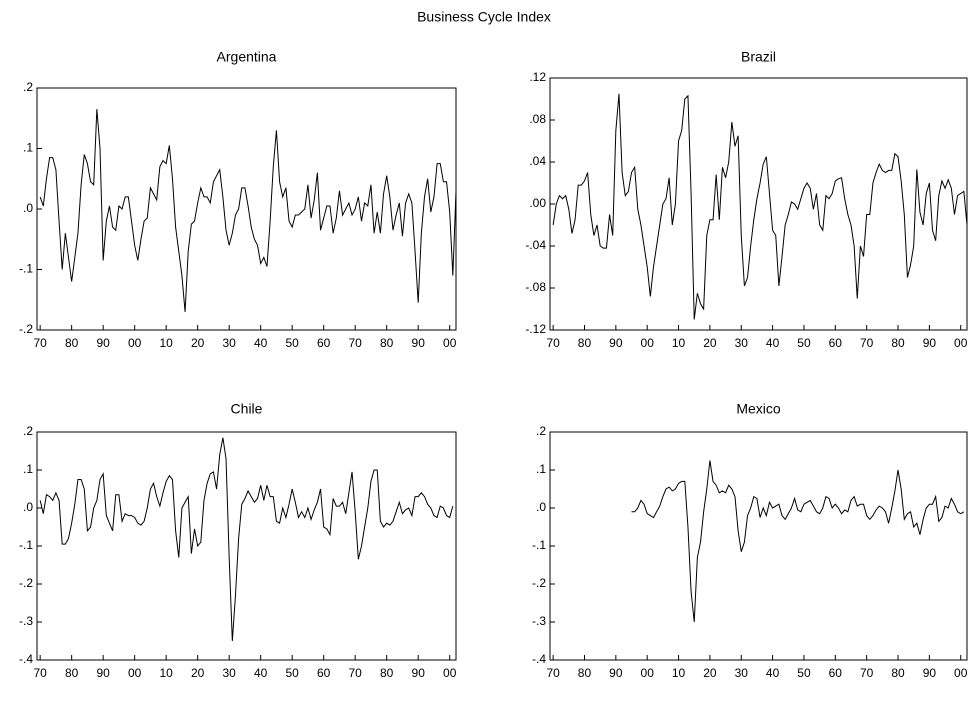 The height and width of the screenshot is (718, 968). I want to click on y-tick-label: -.08, so click(535, 287).